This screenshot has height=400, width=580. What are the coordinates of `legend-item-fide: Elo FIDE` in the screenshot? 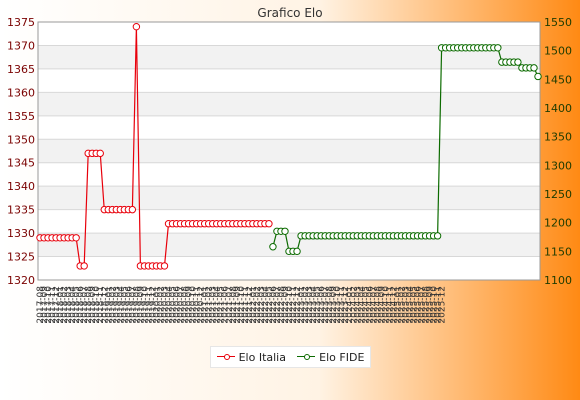 It's located at (330, 357).